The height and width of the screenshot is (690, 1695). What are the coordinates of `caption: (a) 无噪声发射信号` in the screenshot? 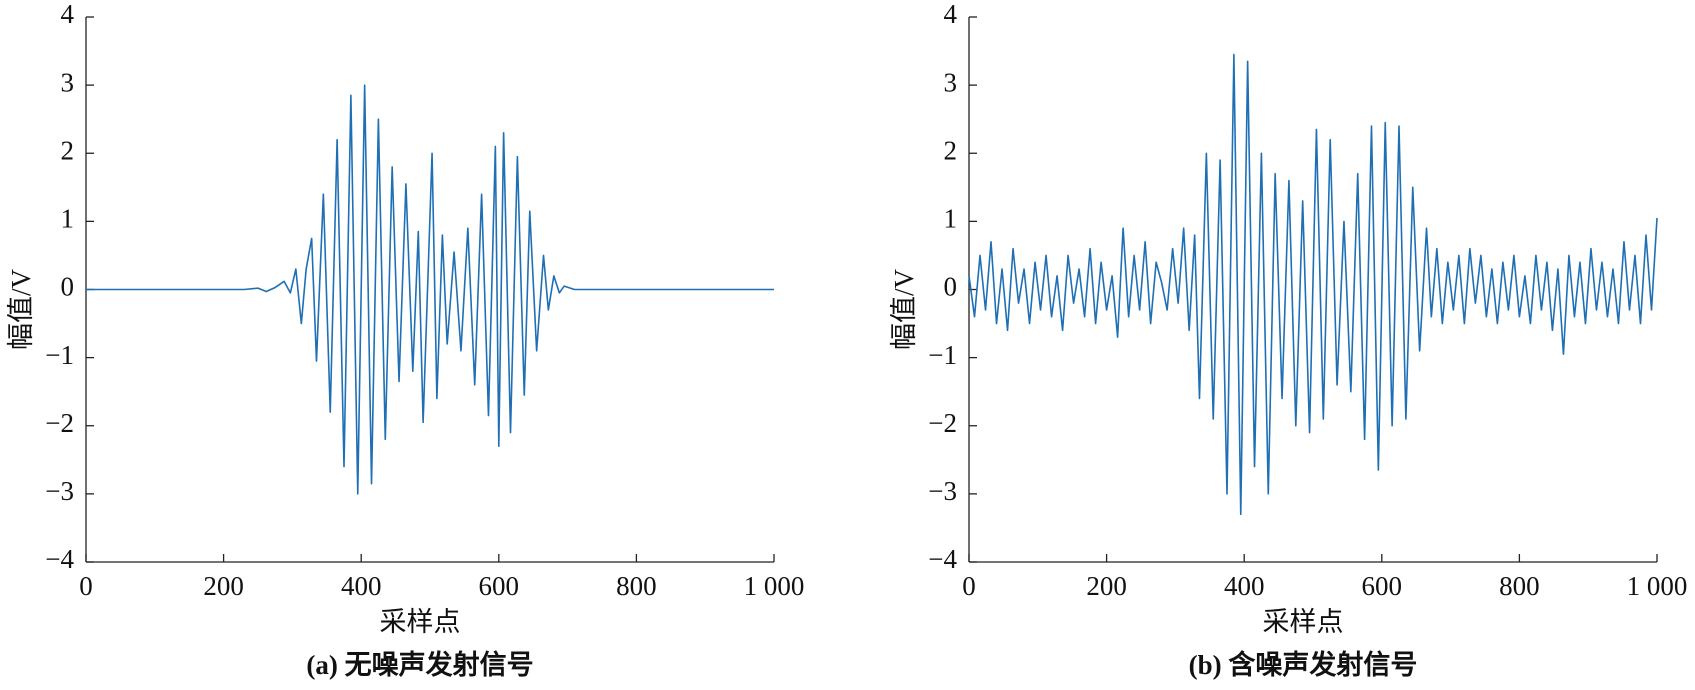 It's located at (419, 664).